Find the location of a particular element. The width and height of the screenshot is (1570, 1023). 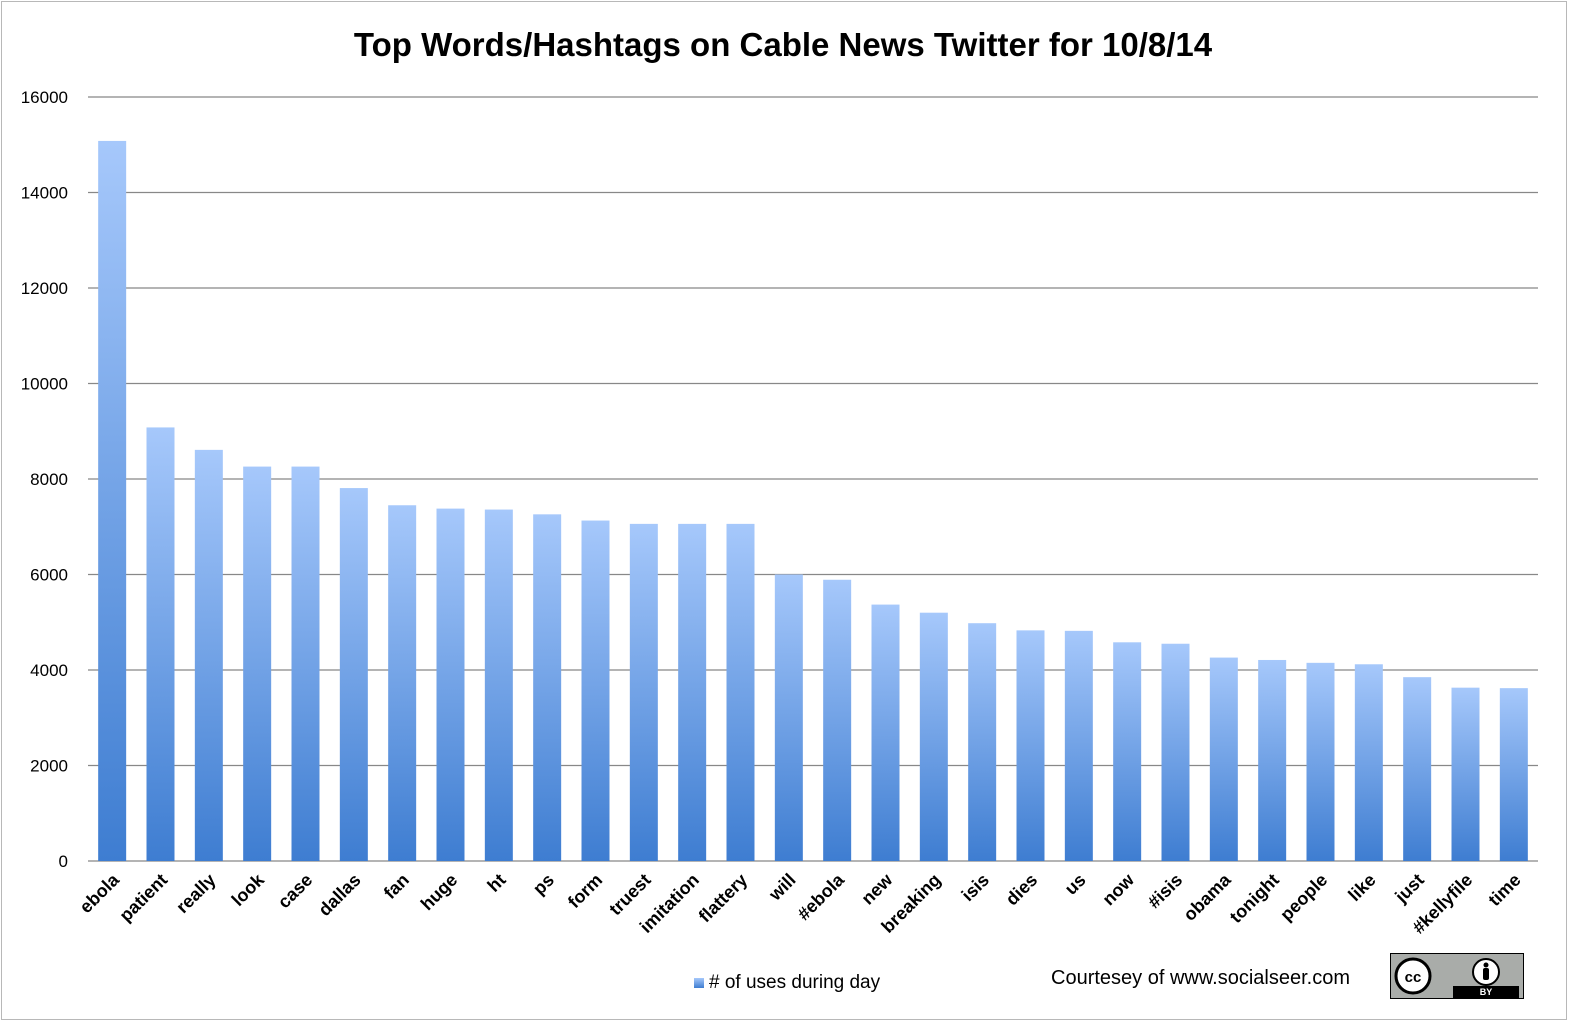

bar-flattery is located at coordinates (740, 692).